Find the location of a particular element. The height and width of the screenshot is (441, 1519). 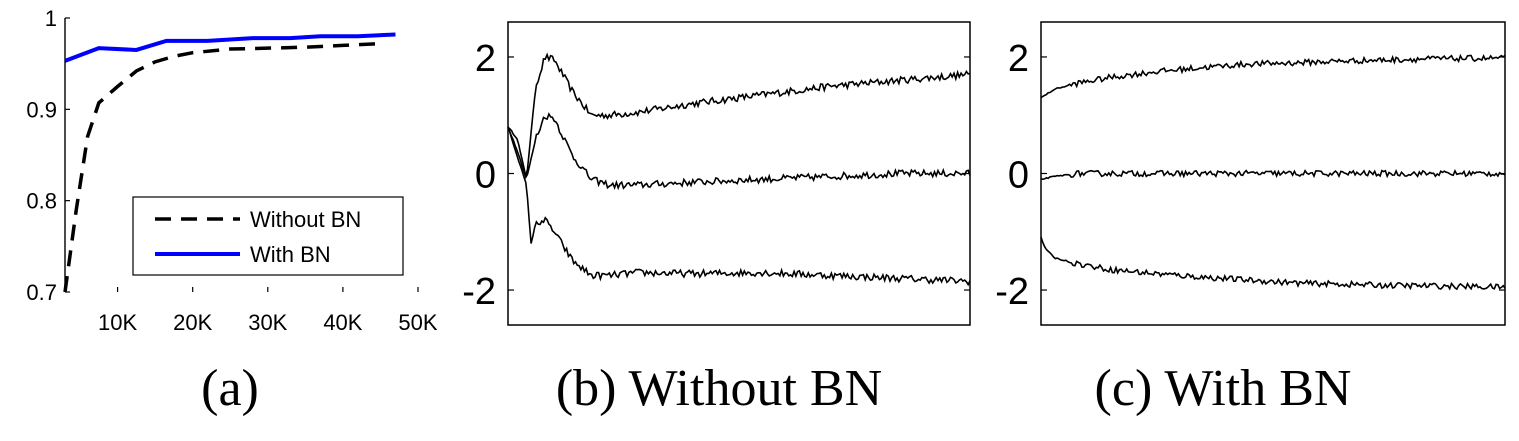

panel-a-xtick-label: 20K is located at coordinates (192, 322).